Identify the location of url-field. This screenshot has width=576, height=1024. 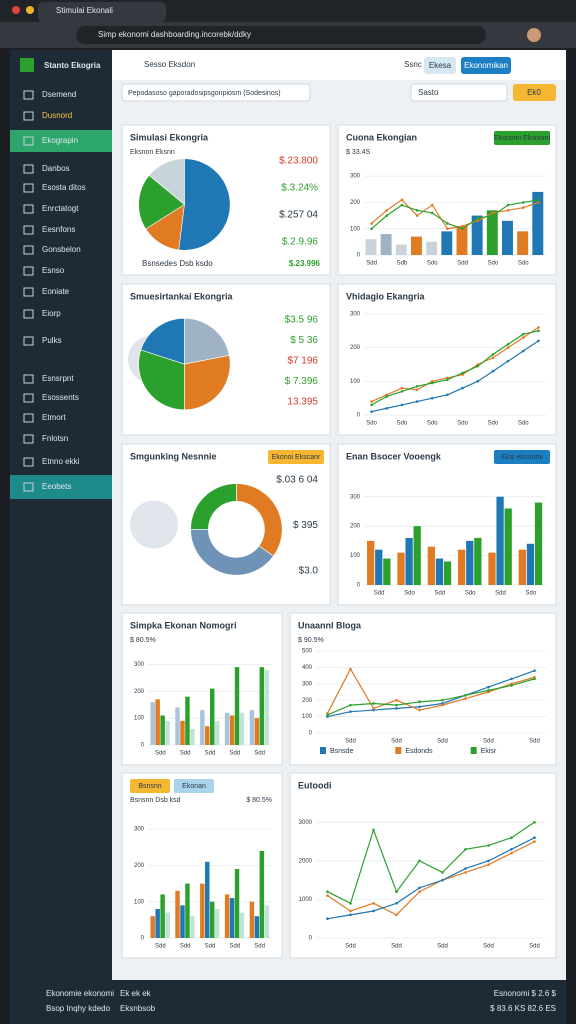
(281, 35).